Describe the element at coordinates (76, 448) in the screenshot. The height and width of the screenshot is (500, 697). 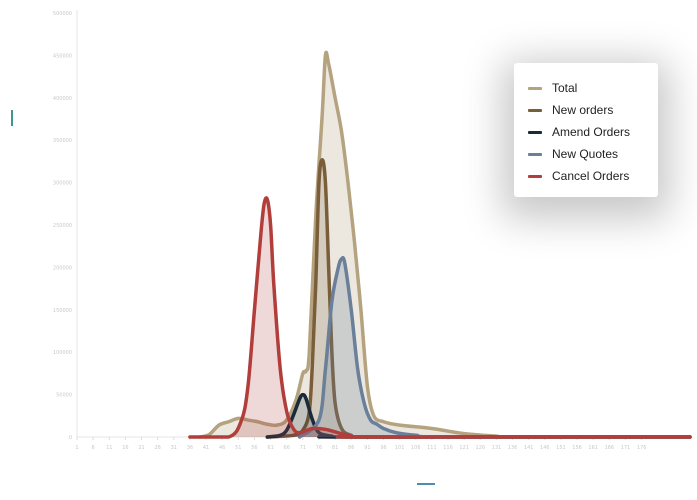
I see `x-tick-label: 1` at that location.